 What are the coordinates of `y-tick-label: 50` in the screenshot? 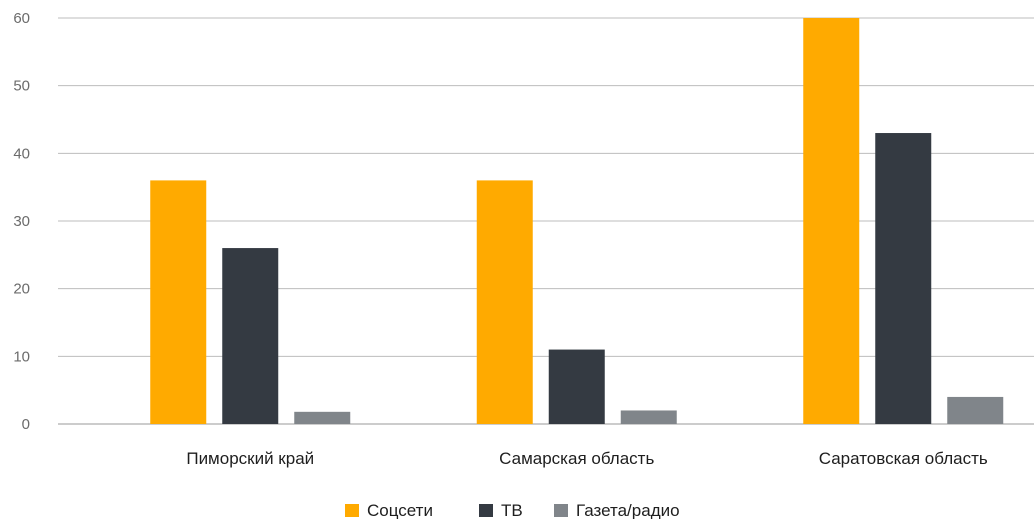 It's located at (21, 86).